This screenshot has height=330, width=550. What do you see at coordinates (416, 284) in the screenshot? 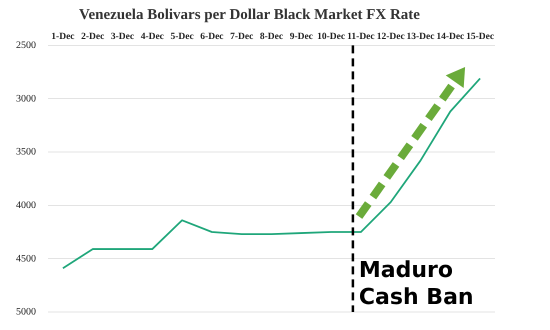
I see `ref-line-label: Maduro Cash Ban` at bounding box center [416, 284].